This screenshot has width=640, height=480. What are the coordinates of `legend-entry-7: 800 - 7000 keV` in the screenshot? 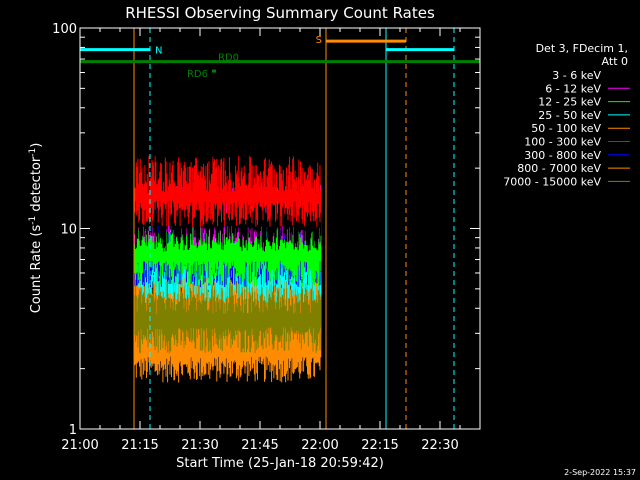 It's located at (559, 168).